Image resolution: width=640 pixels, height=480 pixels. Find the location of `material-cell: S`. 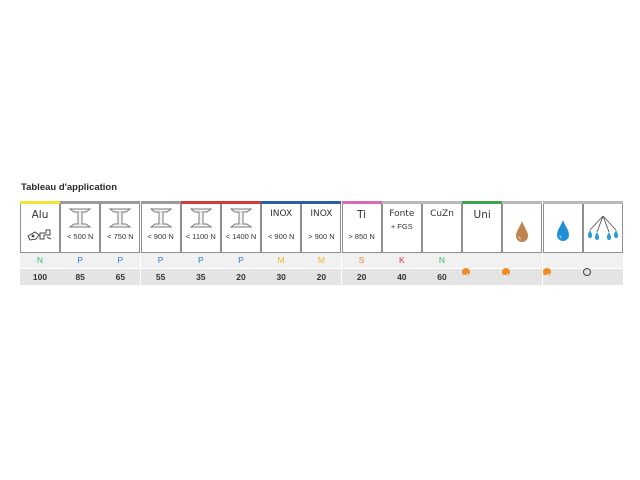

material-cell: S is located at coordinates (361, 260).